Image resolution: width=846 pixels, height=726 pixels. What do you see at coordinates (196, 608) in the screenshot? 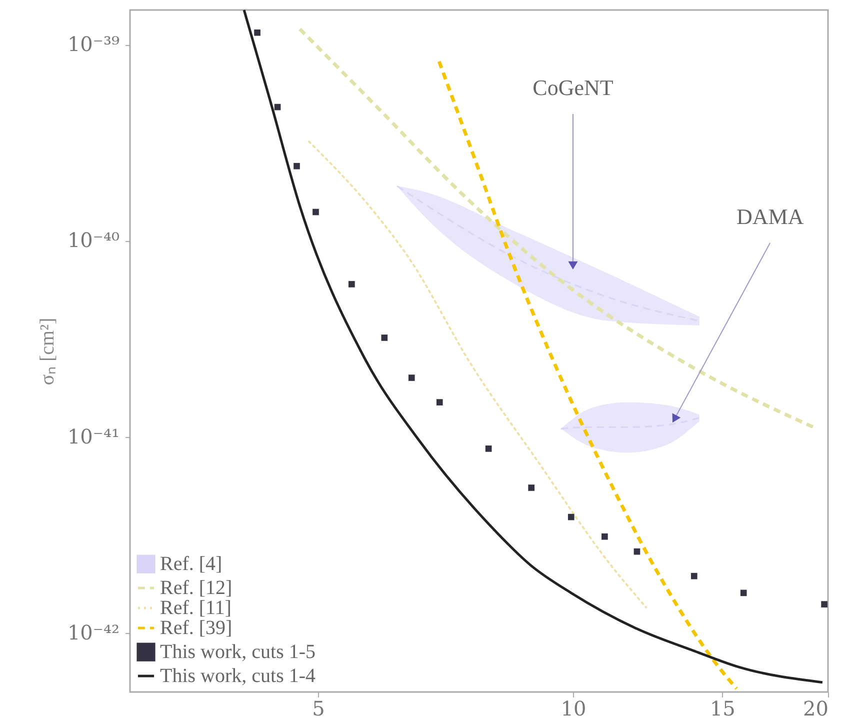
I see `legend-label: Ref. [11]` at bounding box center [196, 608].